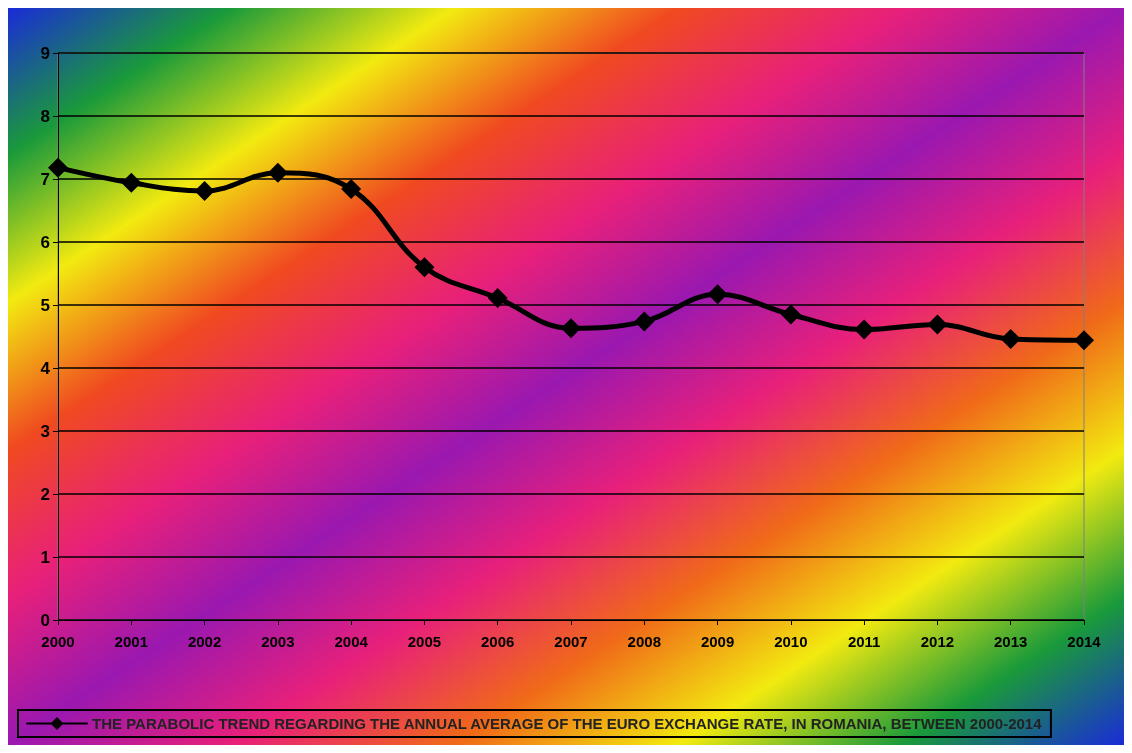 This screenshot has height=753, width=1132. Describe the element at coordinates (45, 368) in the screenshot. I see `y-tick-label: 4` at that location.